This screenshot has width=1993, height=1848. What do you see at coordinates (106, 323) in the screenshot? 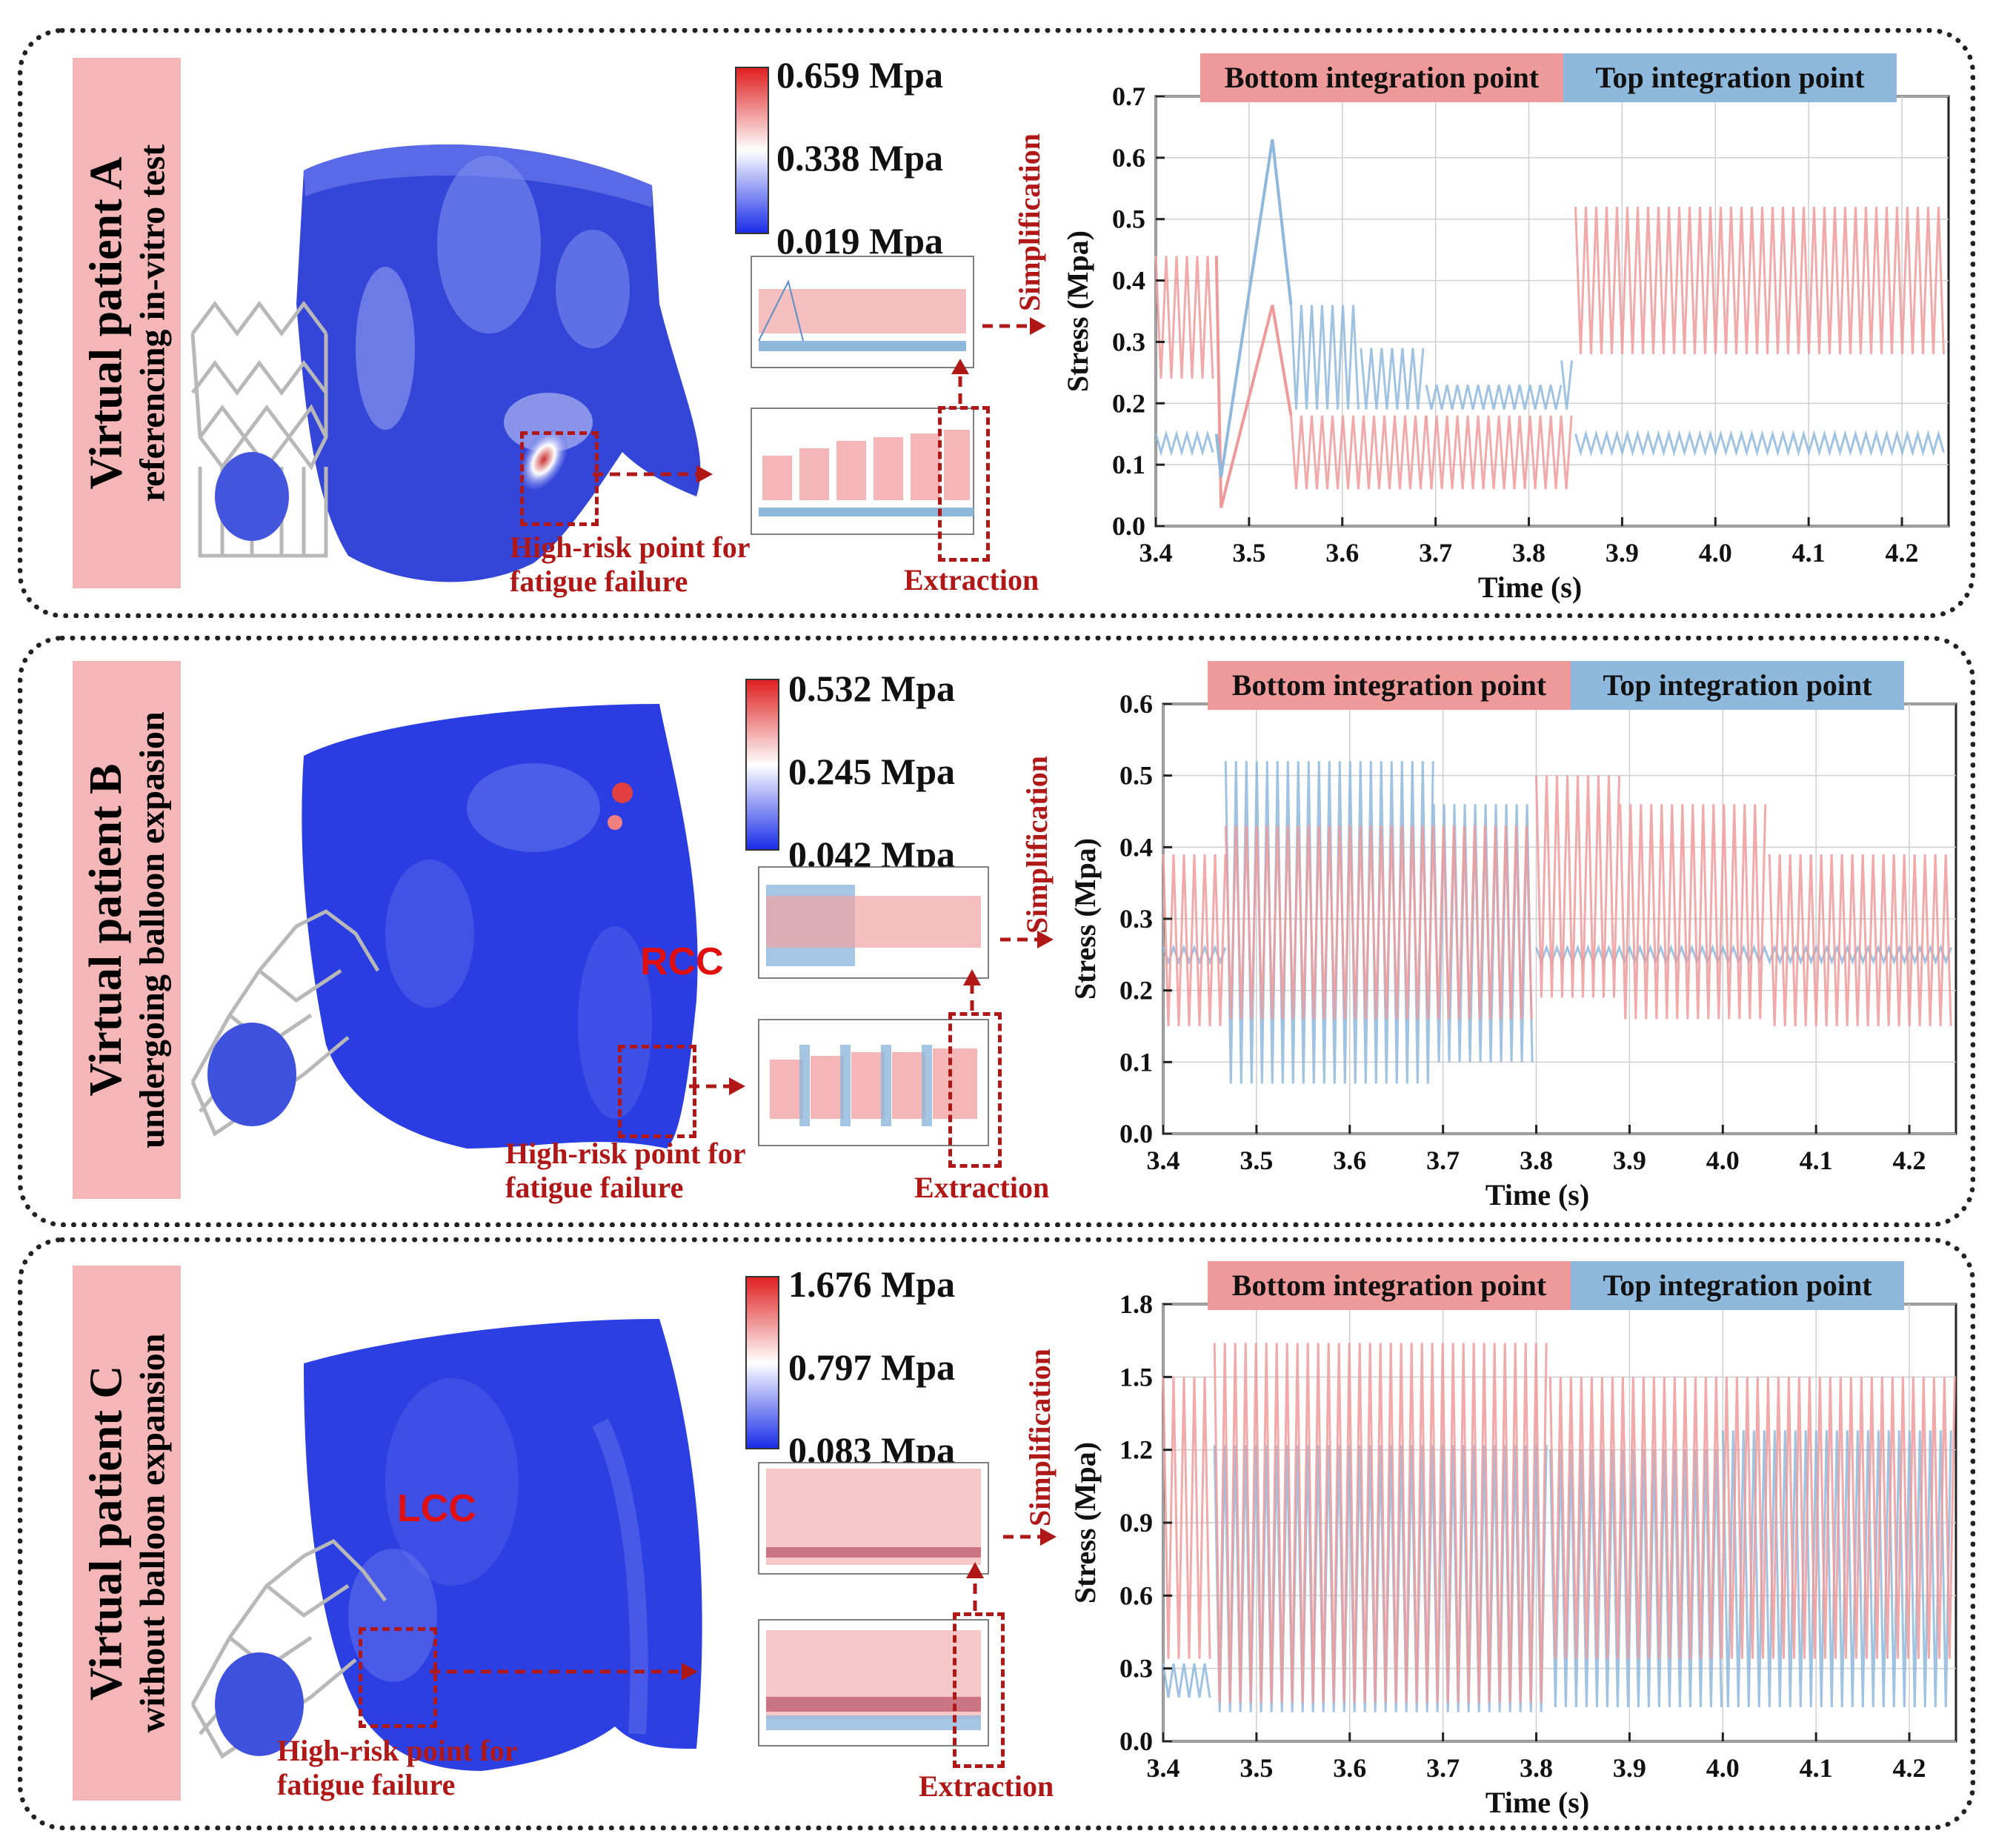
I see `panel-title: Virtual patient A` at bounding box center [106, 323].